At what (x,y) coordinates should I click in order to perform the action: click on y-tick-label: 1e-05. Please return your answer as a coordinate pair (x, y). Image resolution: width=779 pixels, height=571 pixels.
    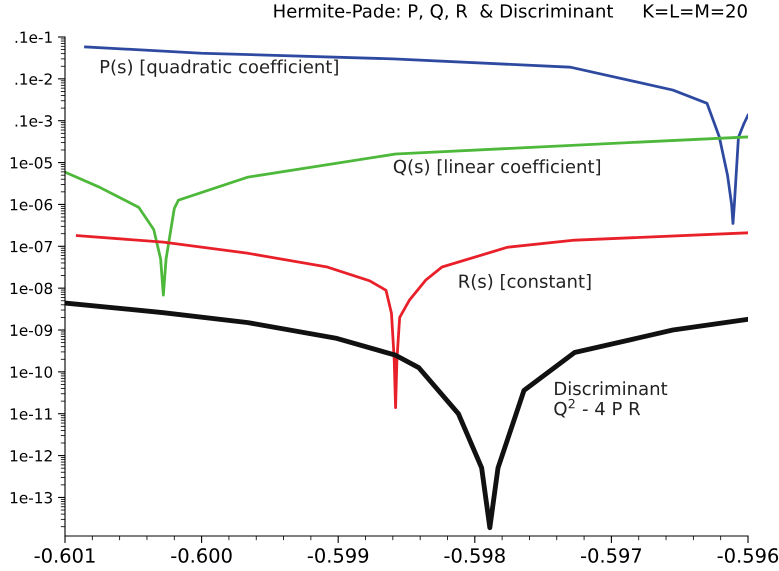
    Looking at the image, I should click on (31, 163).